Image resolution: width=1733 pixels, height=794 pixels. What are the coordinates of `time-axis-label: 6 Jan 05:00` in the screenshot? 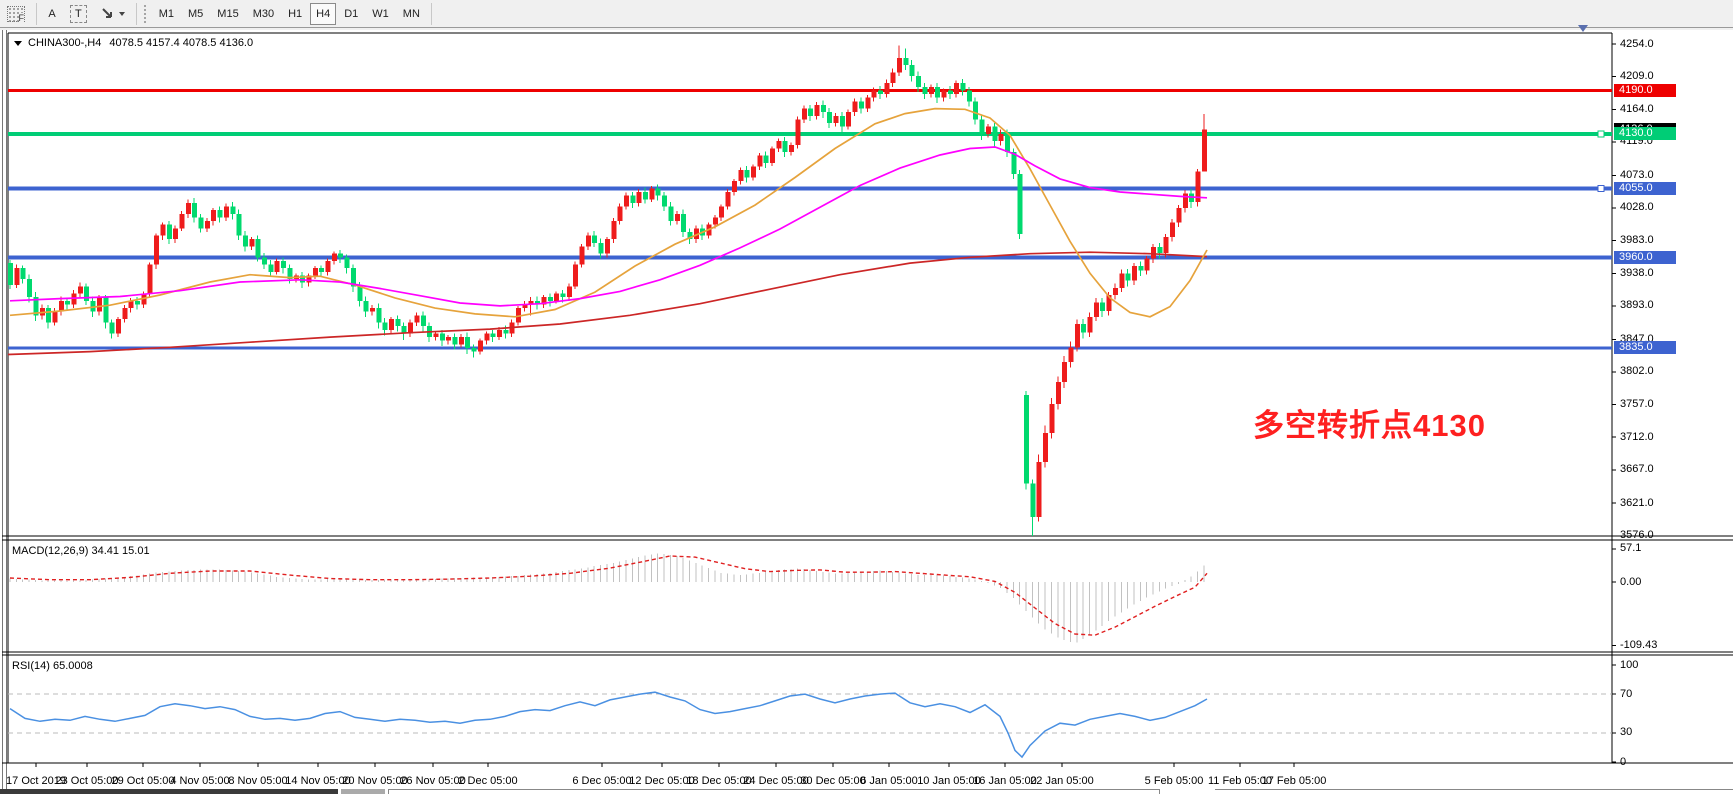 It's located at (889, 781).